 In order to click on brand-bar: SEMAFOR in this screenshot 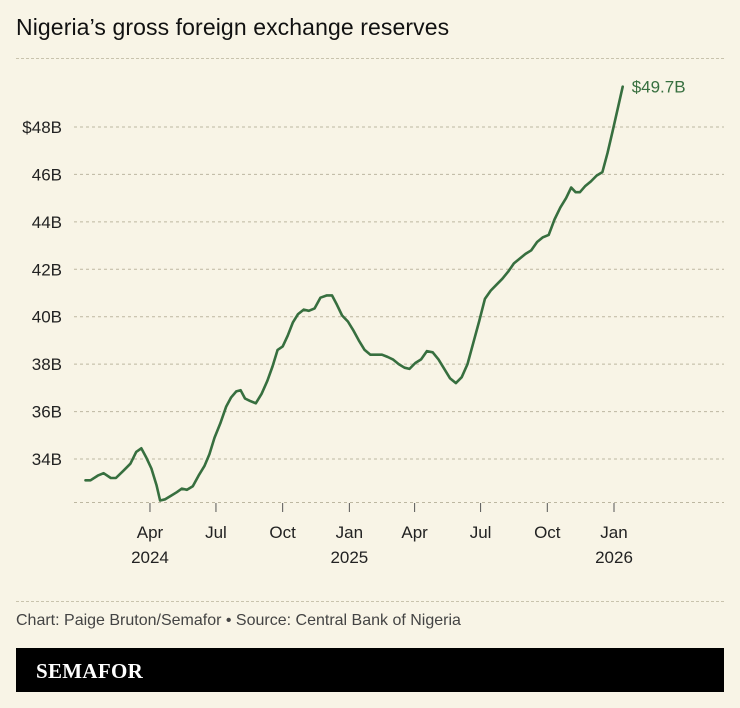, I will do `click(370, 670)`.